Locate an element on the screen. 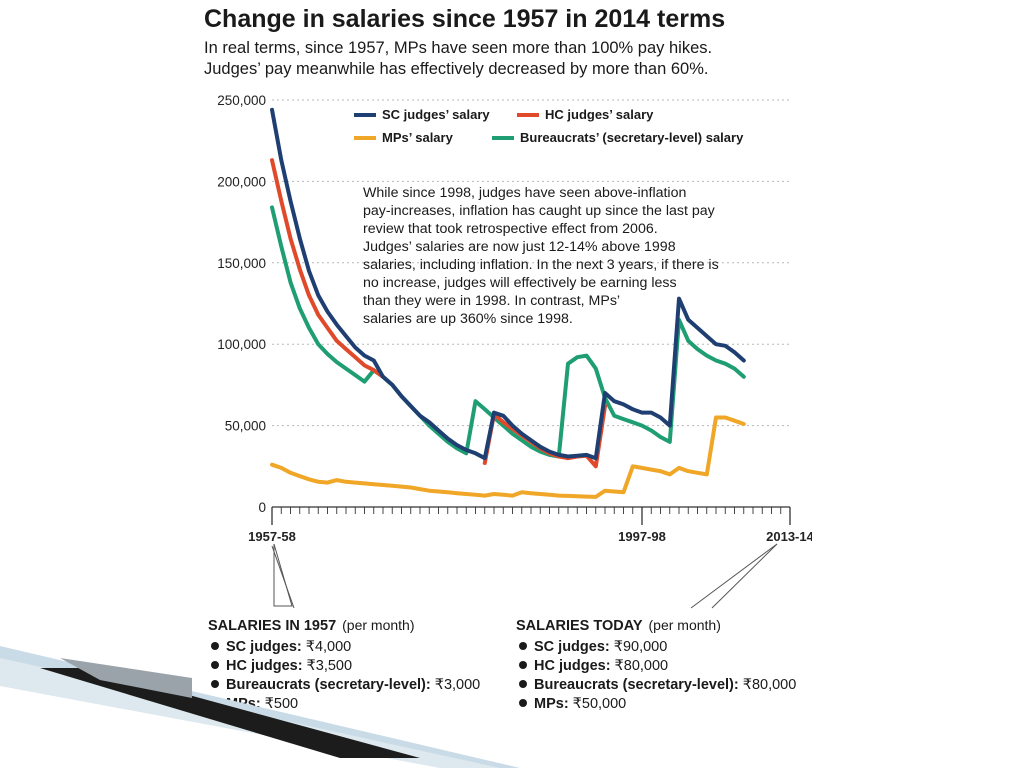  y-tick-label: 200,000 is located at coordinates (241, 181).